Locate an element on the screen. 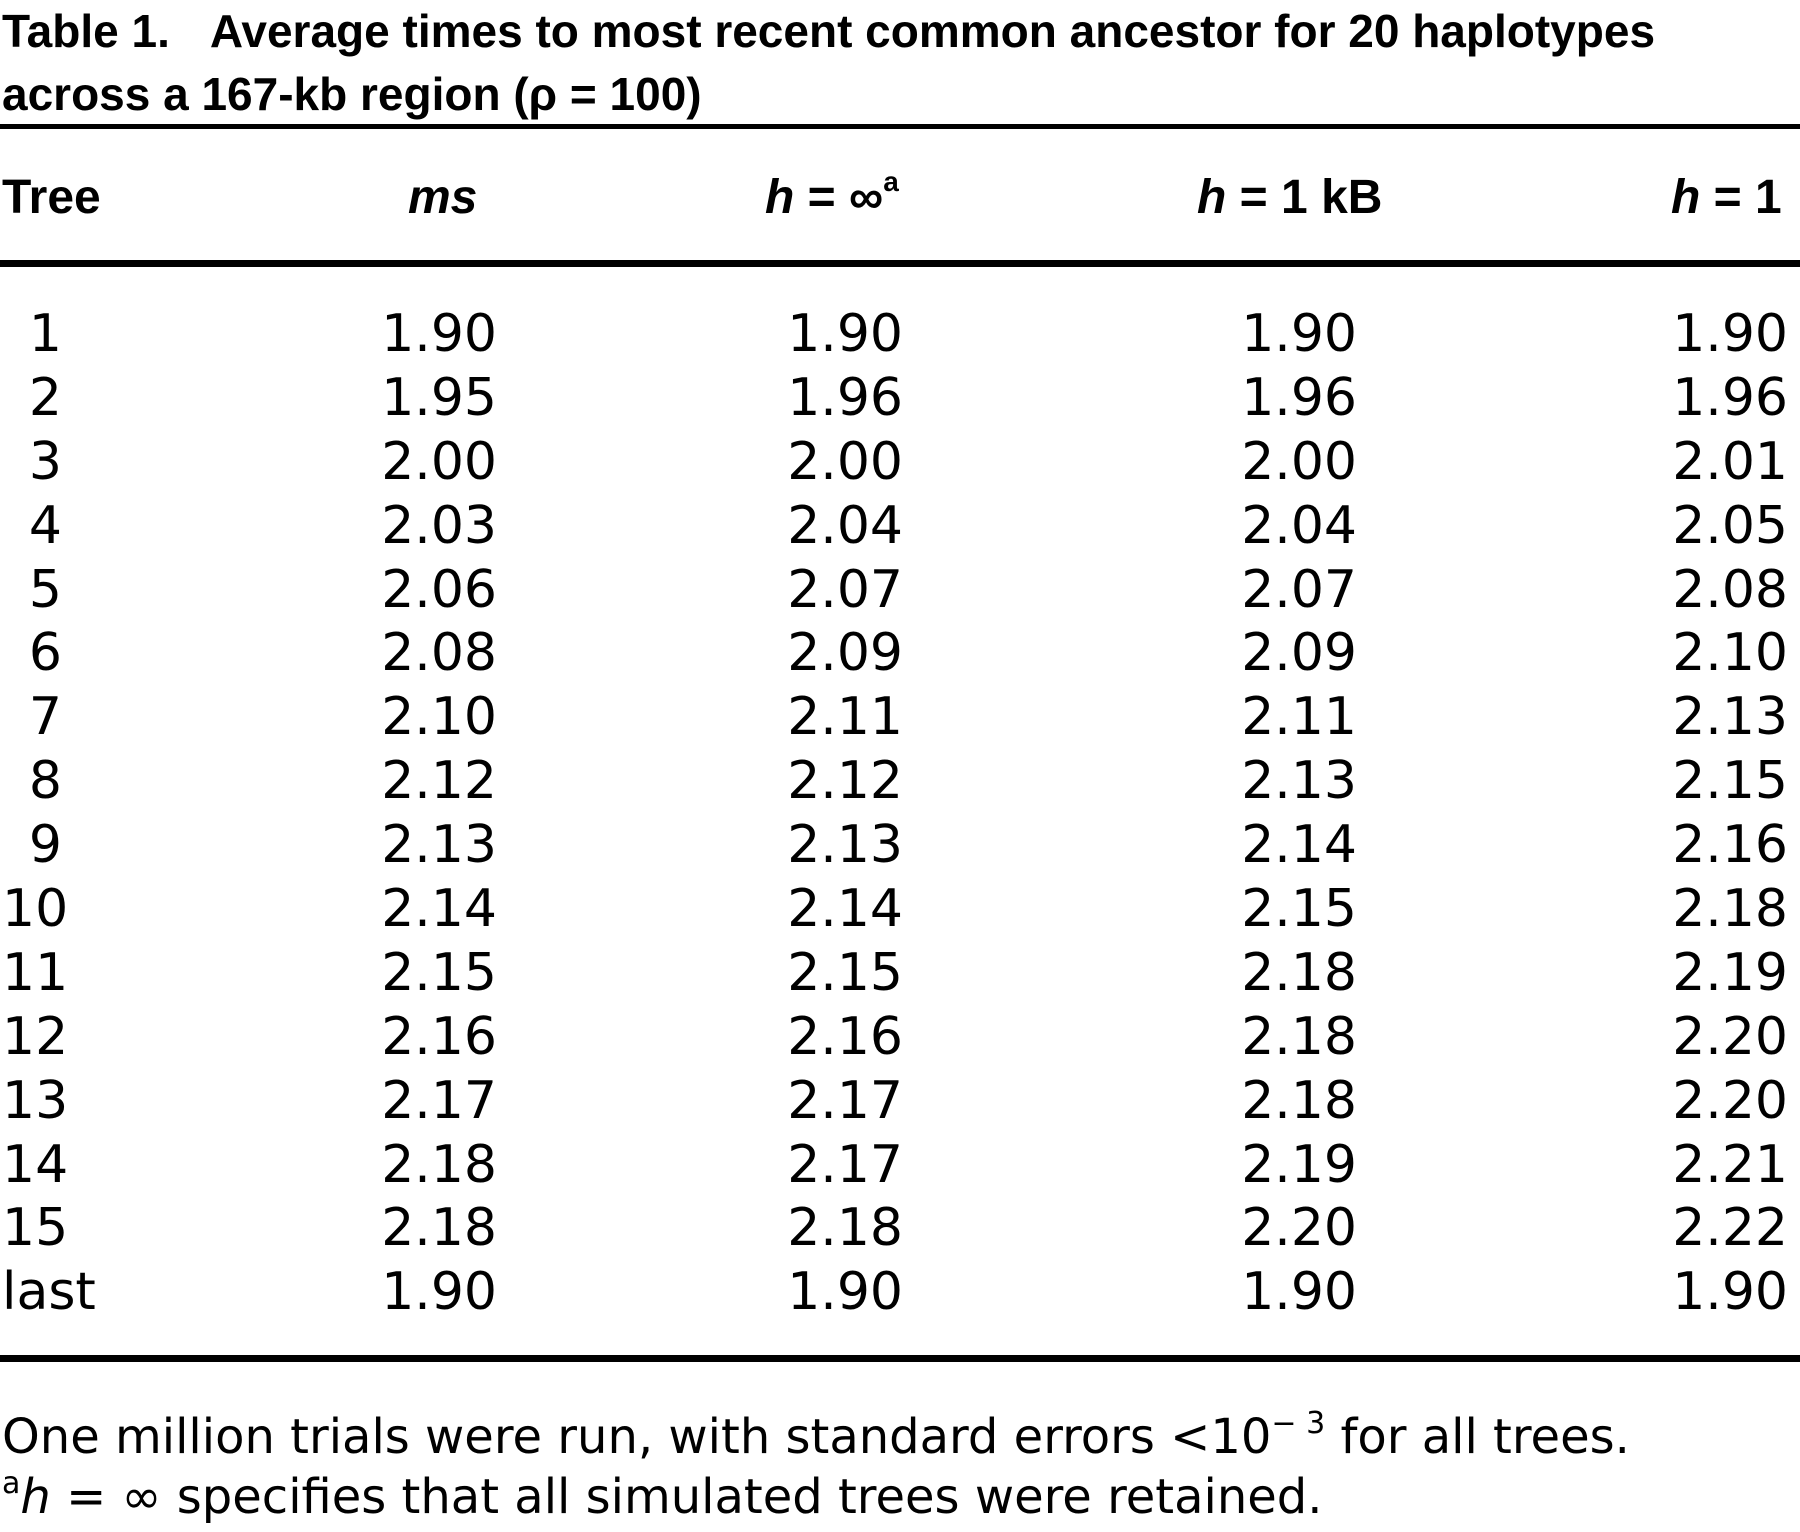 The image size is (1800, 1532). table-label: Table 1. is located at coordinates (86, 31).